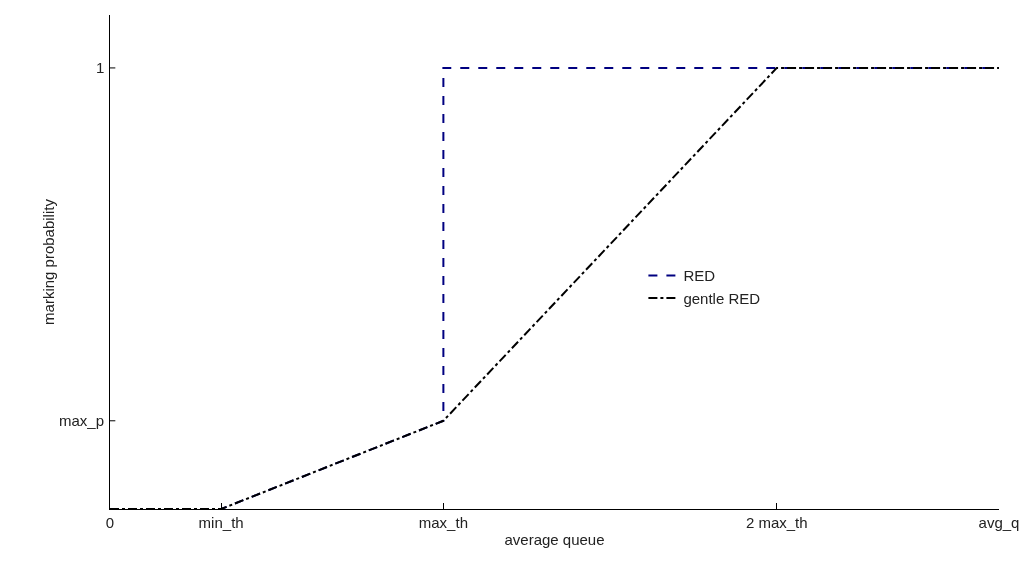 Image resolution: width=1031 pixels, height=569 pixels. What do you see at coordinates (110, 522) in the screenshot?
I see `x-tick-label: 0` at bounding box center [110, 522].